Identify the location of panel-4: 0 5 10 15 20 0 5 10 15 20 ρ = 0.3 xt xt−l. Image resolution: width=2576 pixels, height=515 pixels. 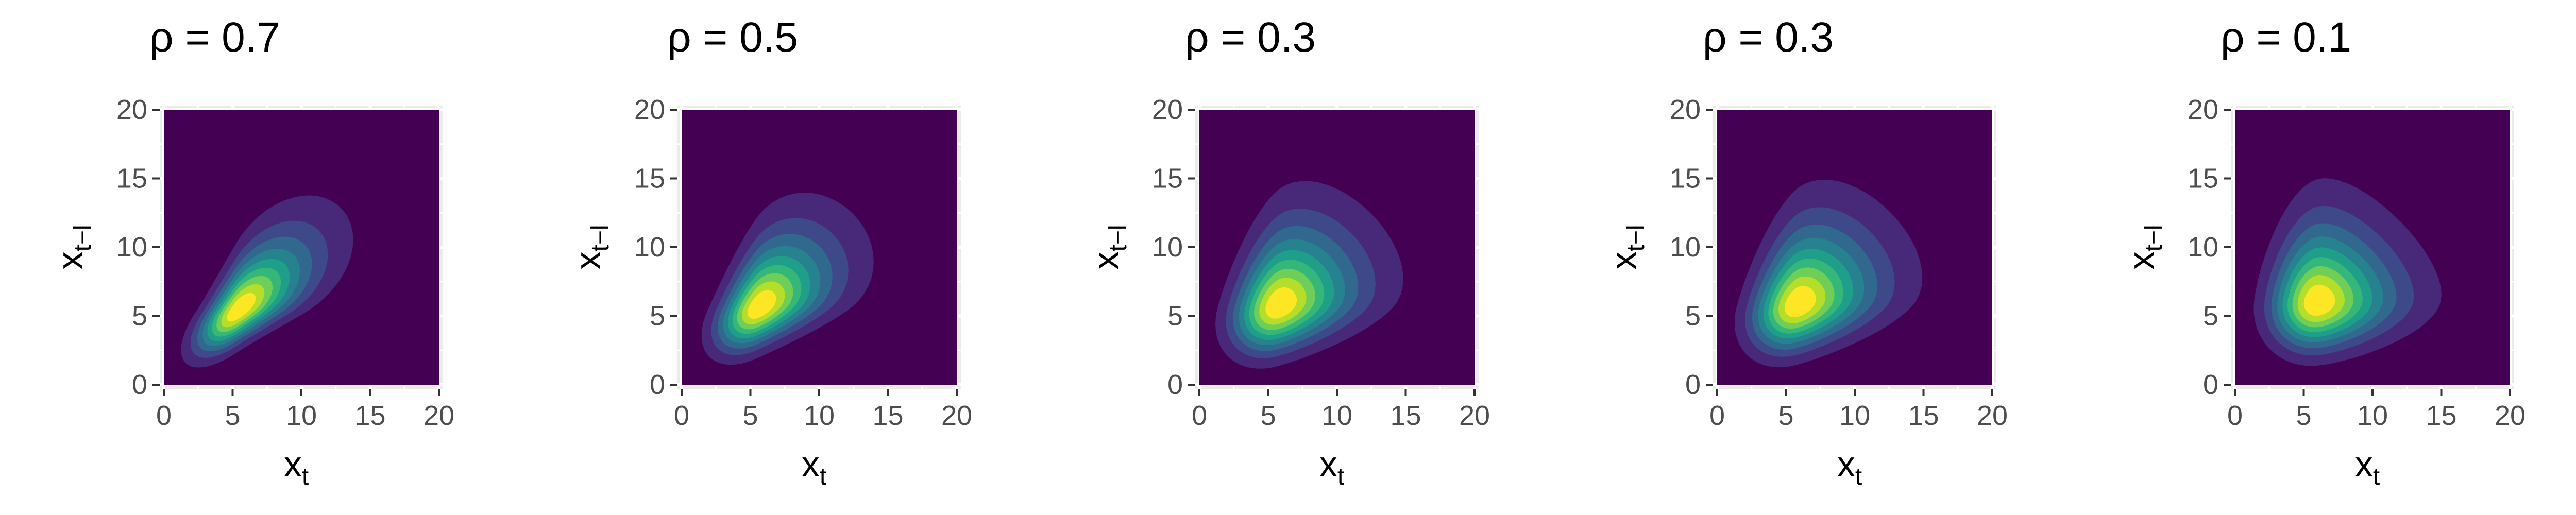
(1805, 252).